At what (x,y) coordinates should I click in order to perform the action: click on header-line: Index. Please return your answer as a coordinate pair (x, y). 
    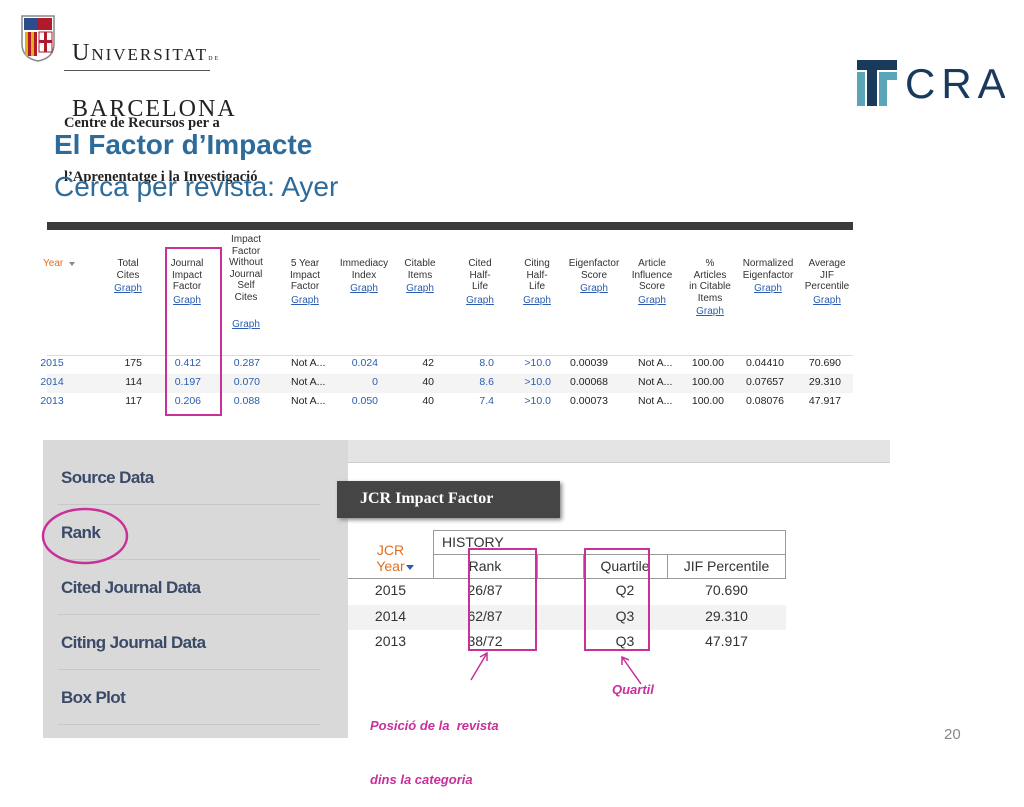
    Looking at the image, I should click on (364, 275).